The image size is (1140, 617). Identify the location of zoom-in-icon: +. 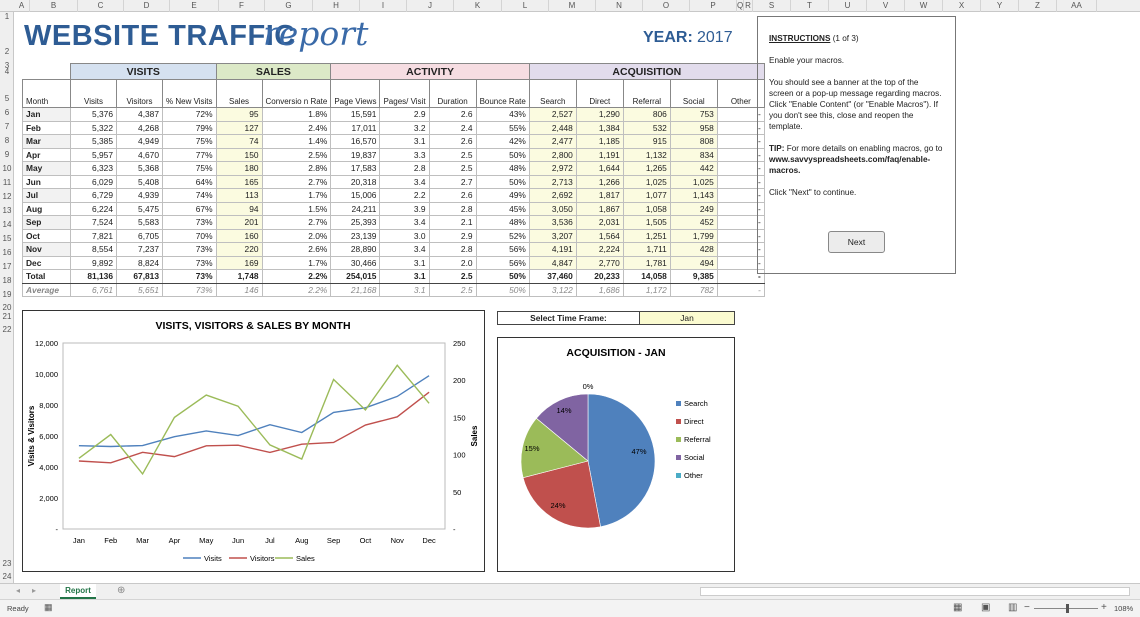
(1104, 607).